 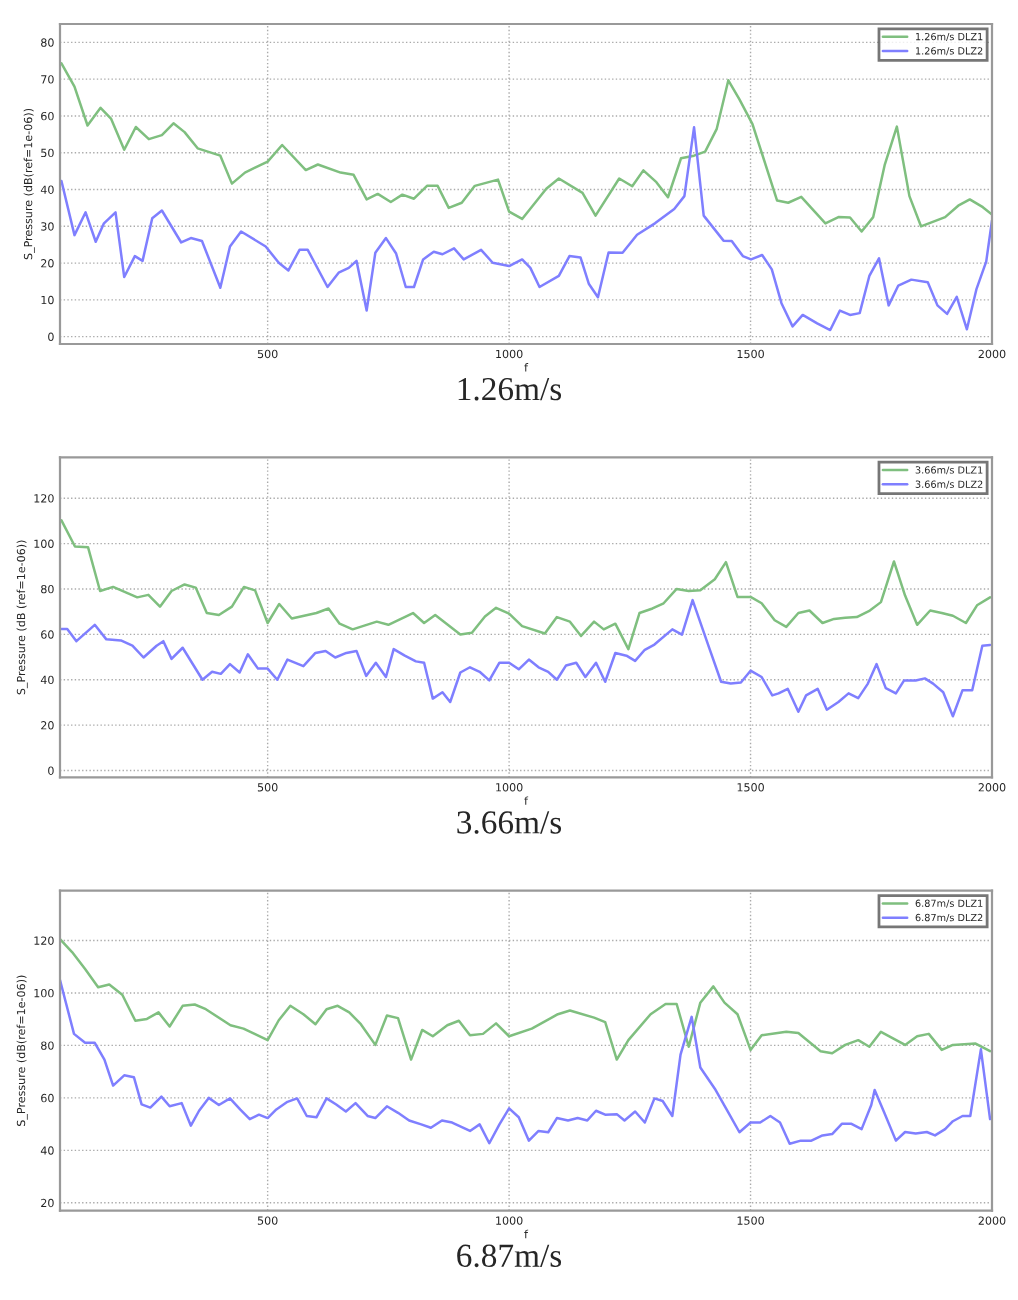 What do you see at coordinates (509, 822) in the screenshot?
I see `text: 3.66m/s` at bounding box center [509, 822].